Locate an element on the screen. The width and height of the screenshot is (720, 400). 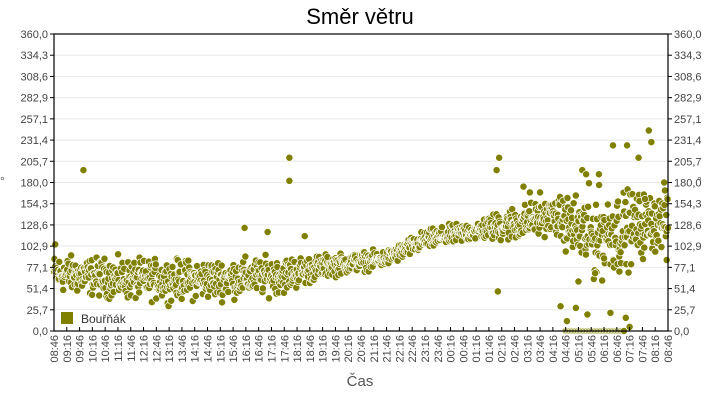
y-tick-label-right: 77,1 is located at coordinates (684, 268).